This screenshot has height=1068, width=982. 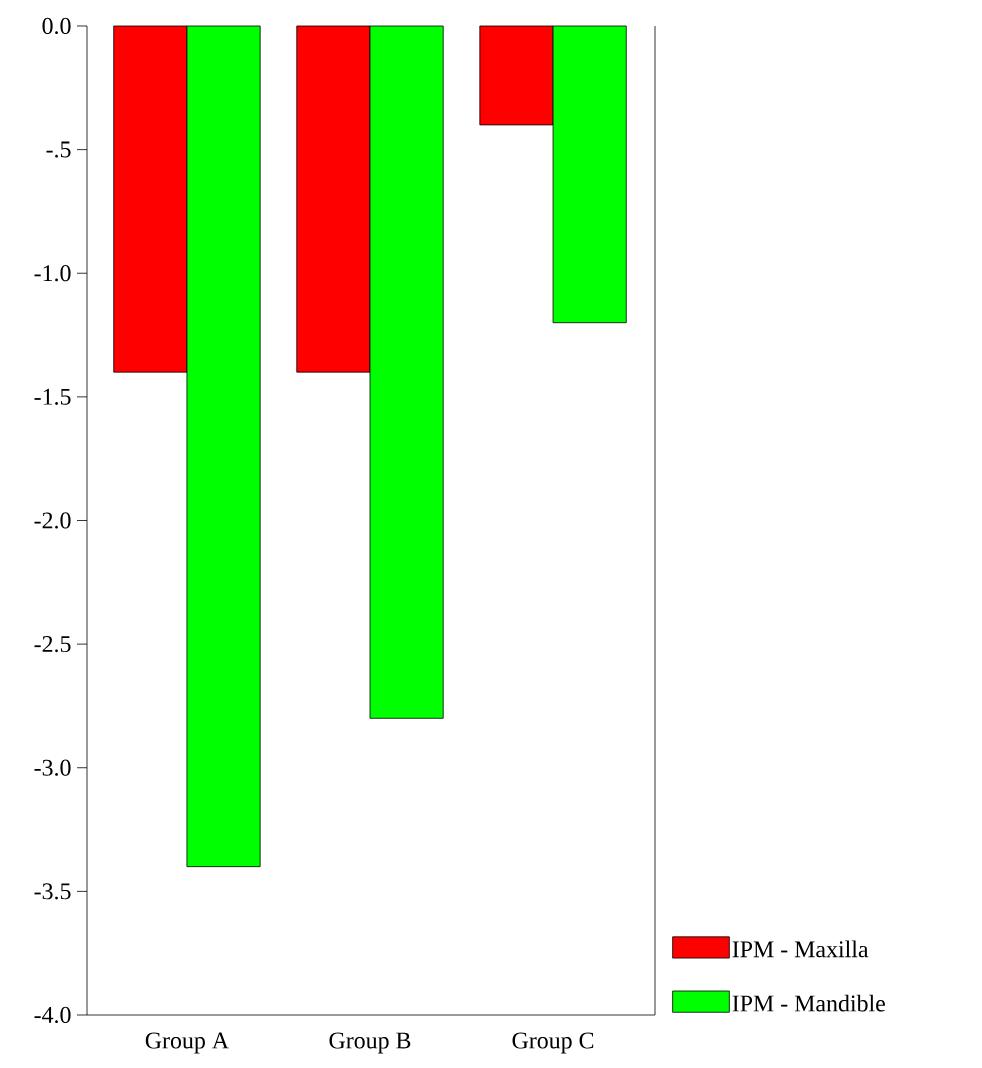 I want to click on y-tick-label: -.5, so click(x=58, y=149).